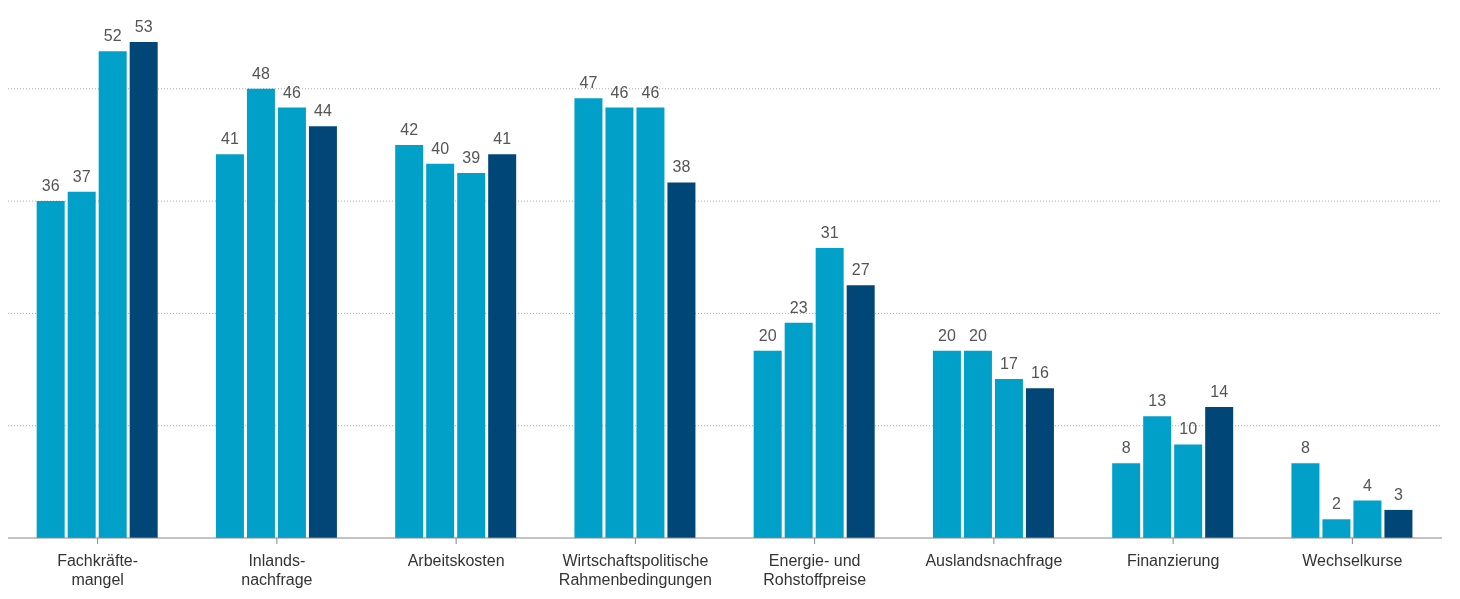 This screenshot has width=1460, height=599. What do you see at coordinates (143, 26) in the screenshot?
I see `data-label: 53` at bounding box center [143, 26].